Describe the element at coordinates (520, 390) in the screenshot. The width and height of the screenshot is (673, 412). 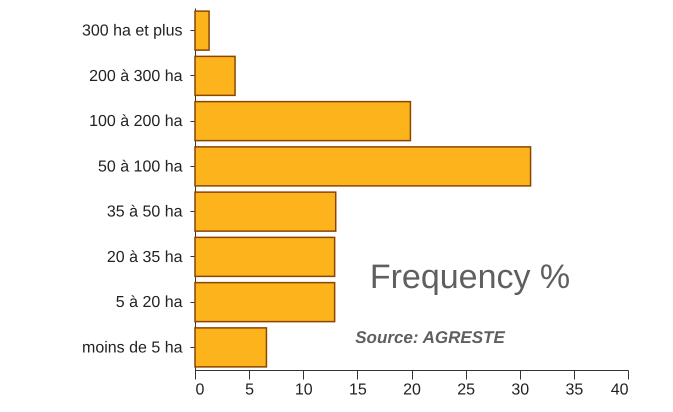
I see `x-tick-label: 30` at that location.